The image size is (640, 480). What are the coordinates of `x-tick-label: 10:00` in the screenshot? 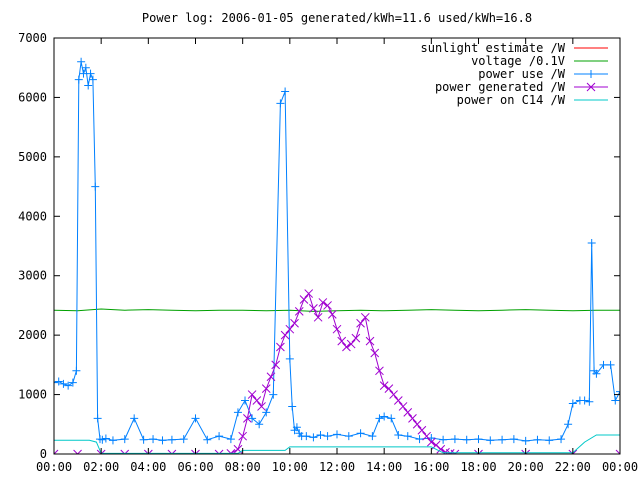 It's located at (290, 467).